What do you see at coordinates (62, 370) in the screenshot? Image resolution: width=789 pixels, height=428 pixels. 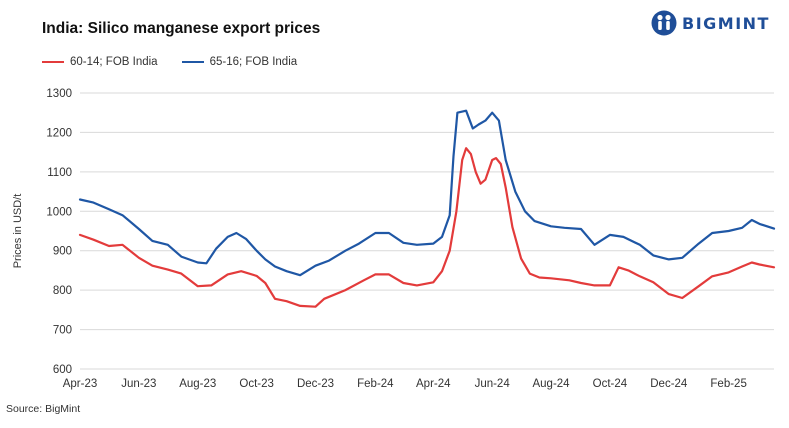 I see `y-tick-label: 600` at bounding box center [62, 370].